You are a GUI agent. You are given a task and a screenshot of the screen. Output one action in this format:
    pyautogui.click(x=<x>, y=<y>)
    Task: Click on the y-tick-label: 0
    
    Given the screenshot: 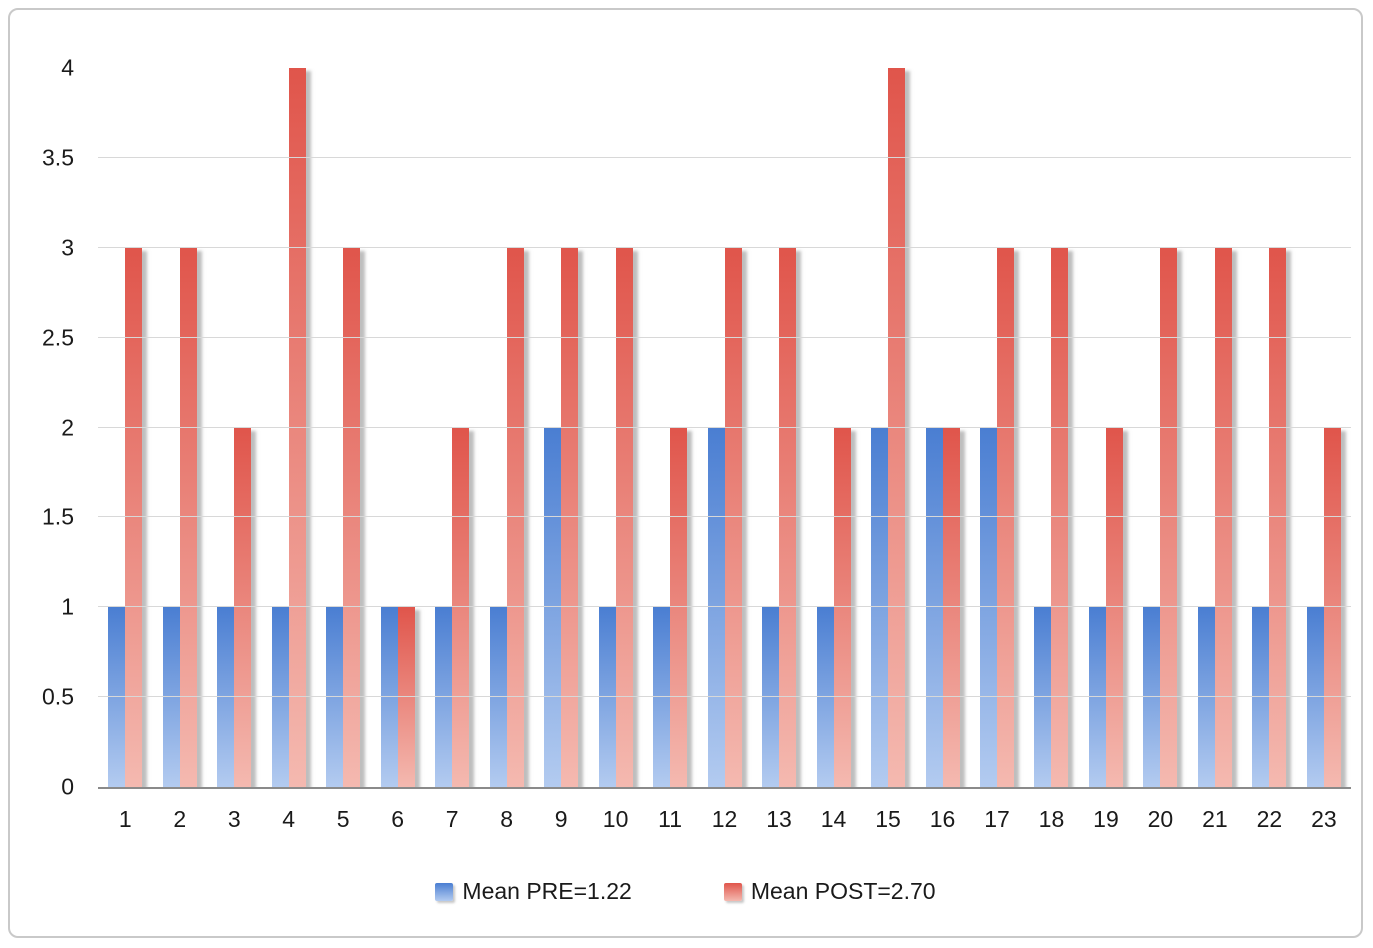 What is the action you would take?
    pyautogui.click(x=67, y=786)
    